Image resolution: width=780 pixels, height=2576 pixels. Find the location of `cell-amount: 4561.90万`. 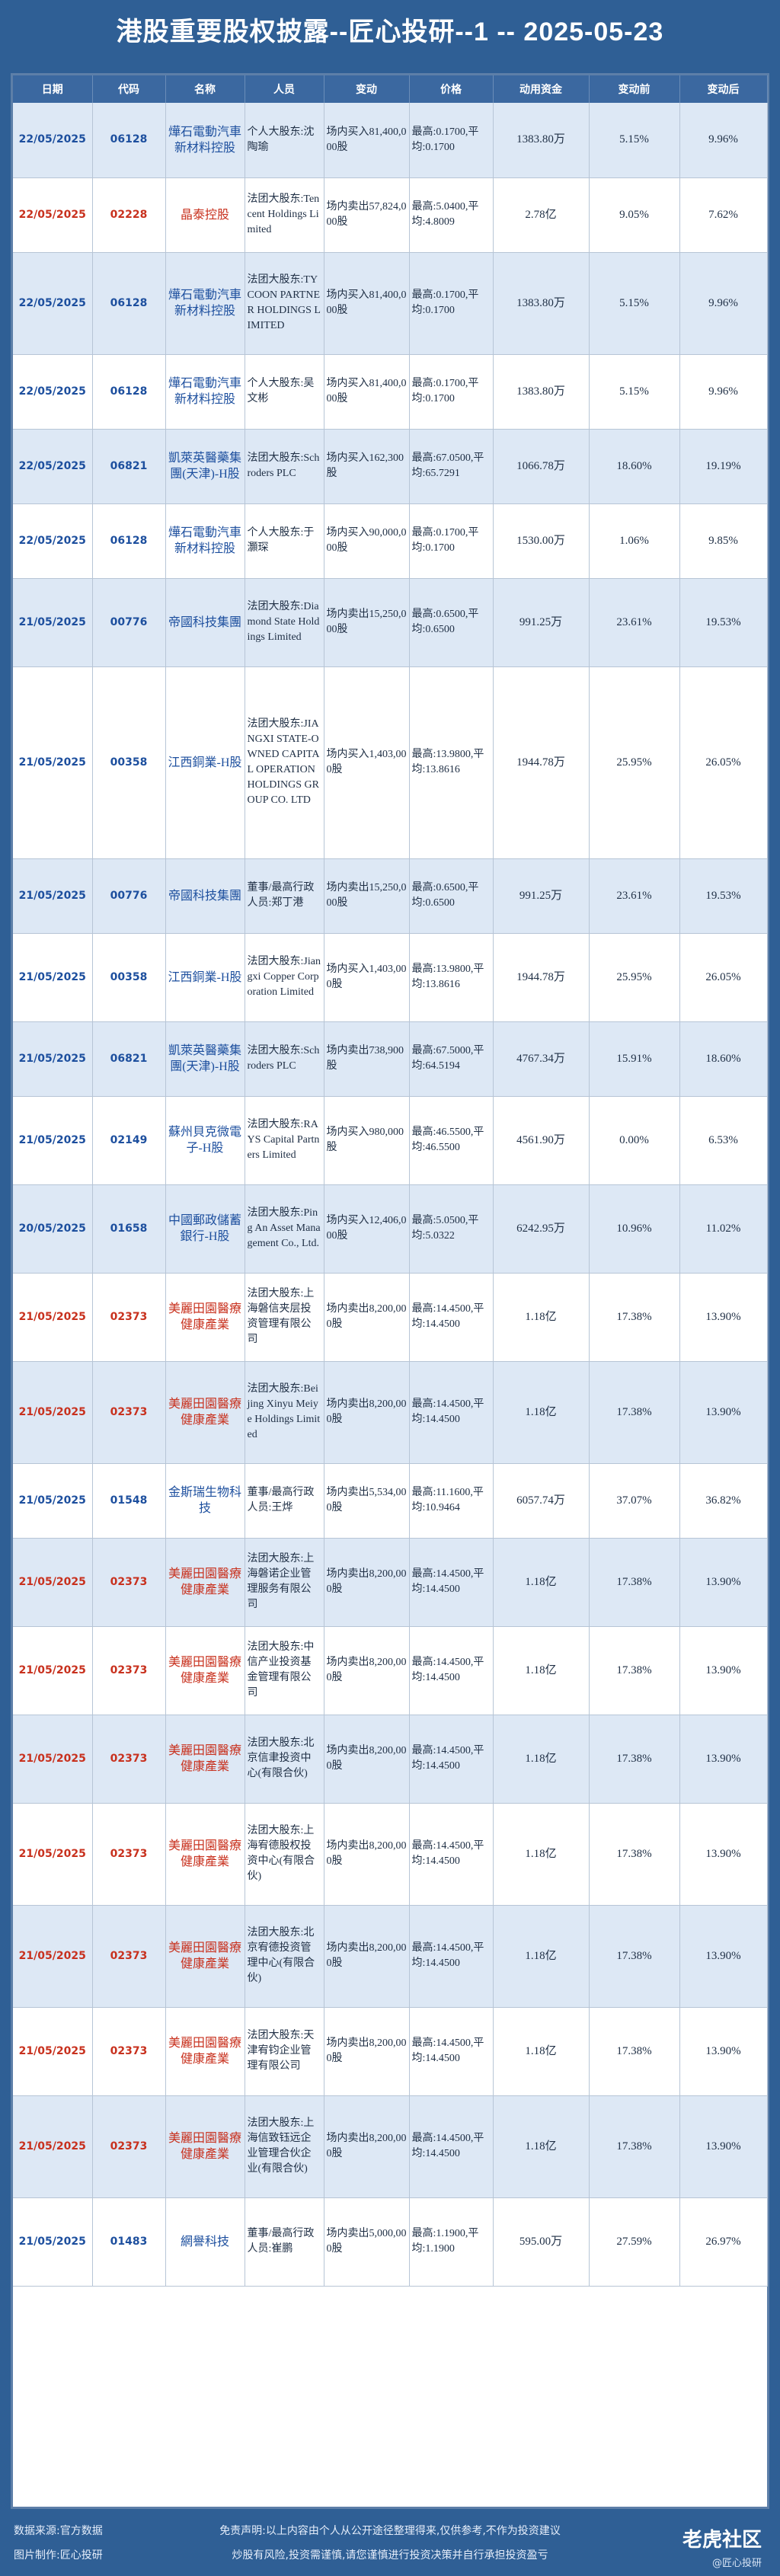

cell-amount: 4561.90万 is located at coordinates (541, 1140).